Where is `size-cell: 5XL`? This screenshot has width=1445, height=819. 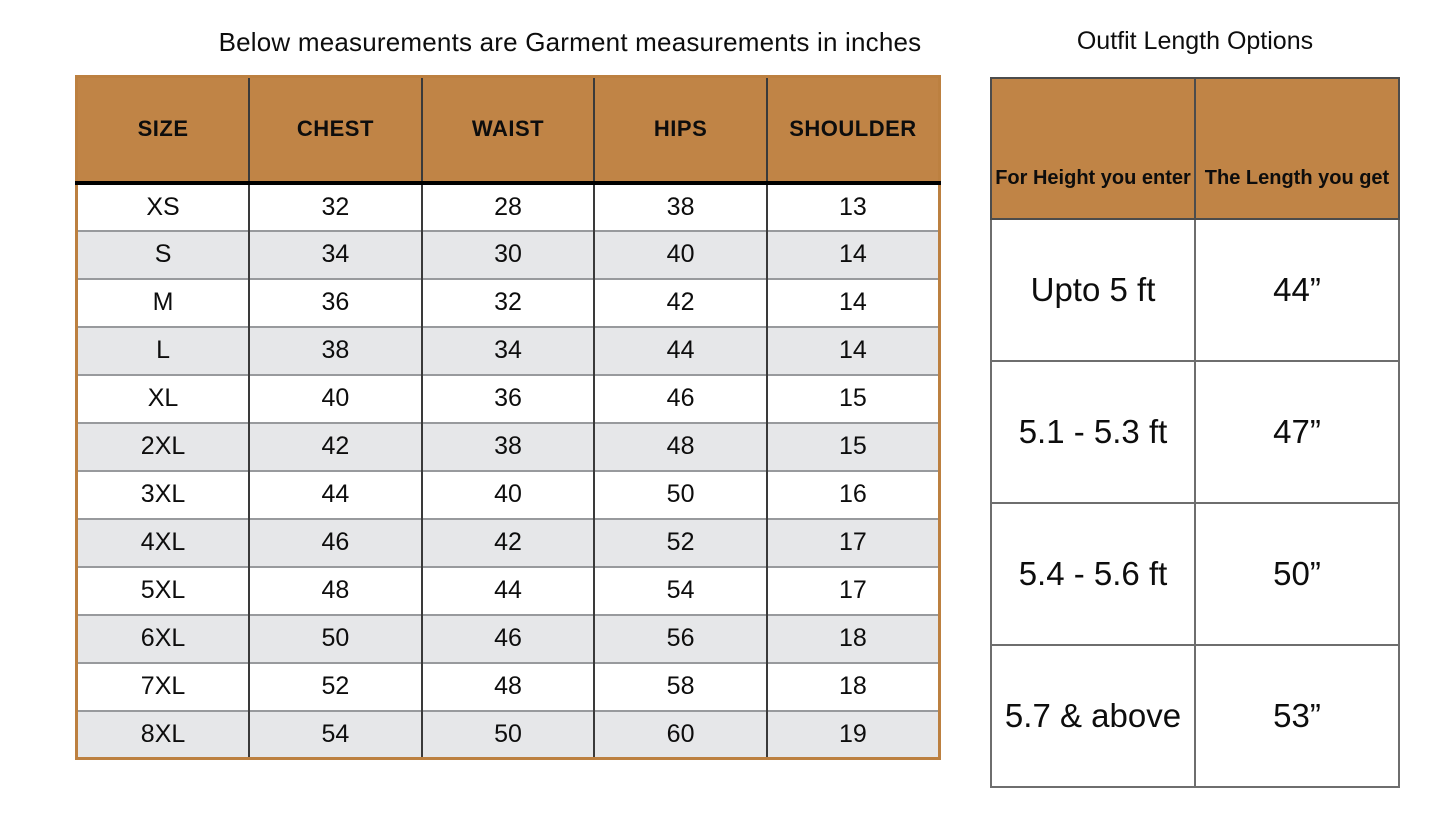
size-cell: 5XL is located at coordinates (163, 590).